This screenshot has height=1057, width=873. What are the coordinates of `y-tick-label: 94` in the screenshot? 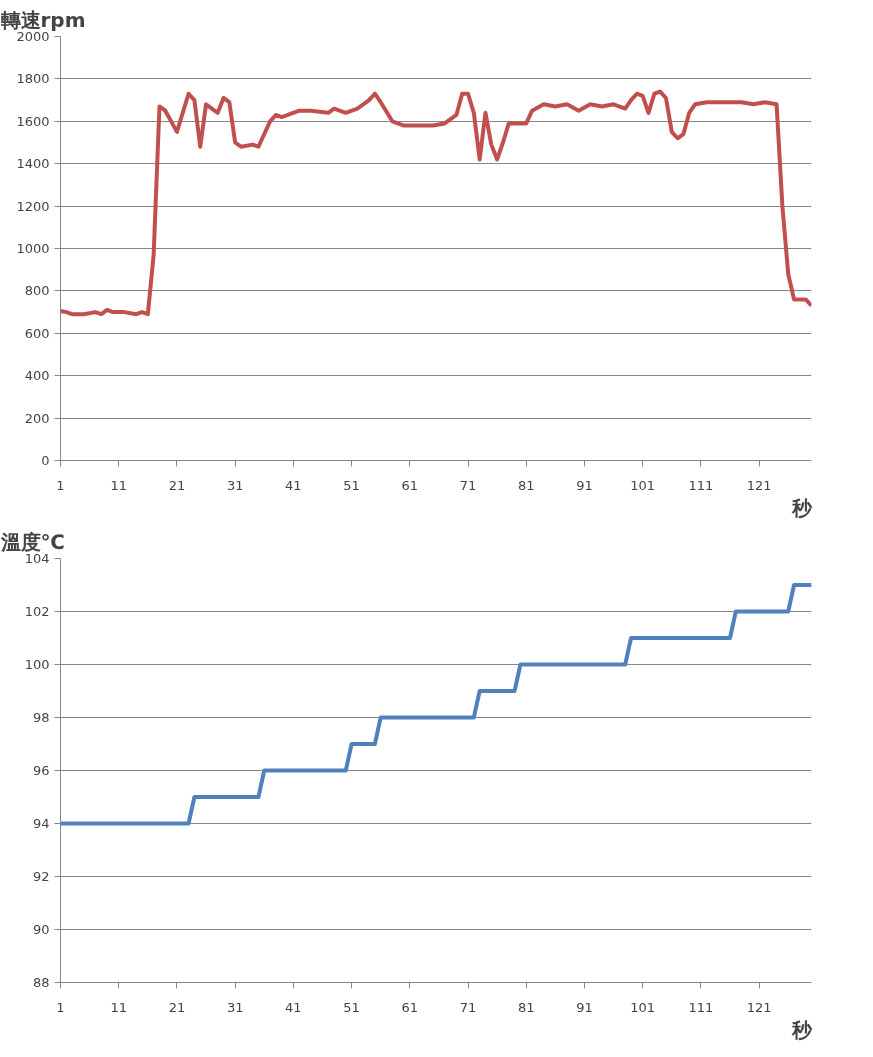 It's located at (41, 823).